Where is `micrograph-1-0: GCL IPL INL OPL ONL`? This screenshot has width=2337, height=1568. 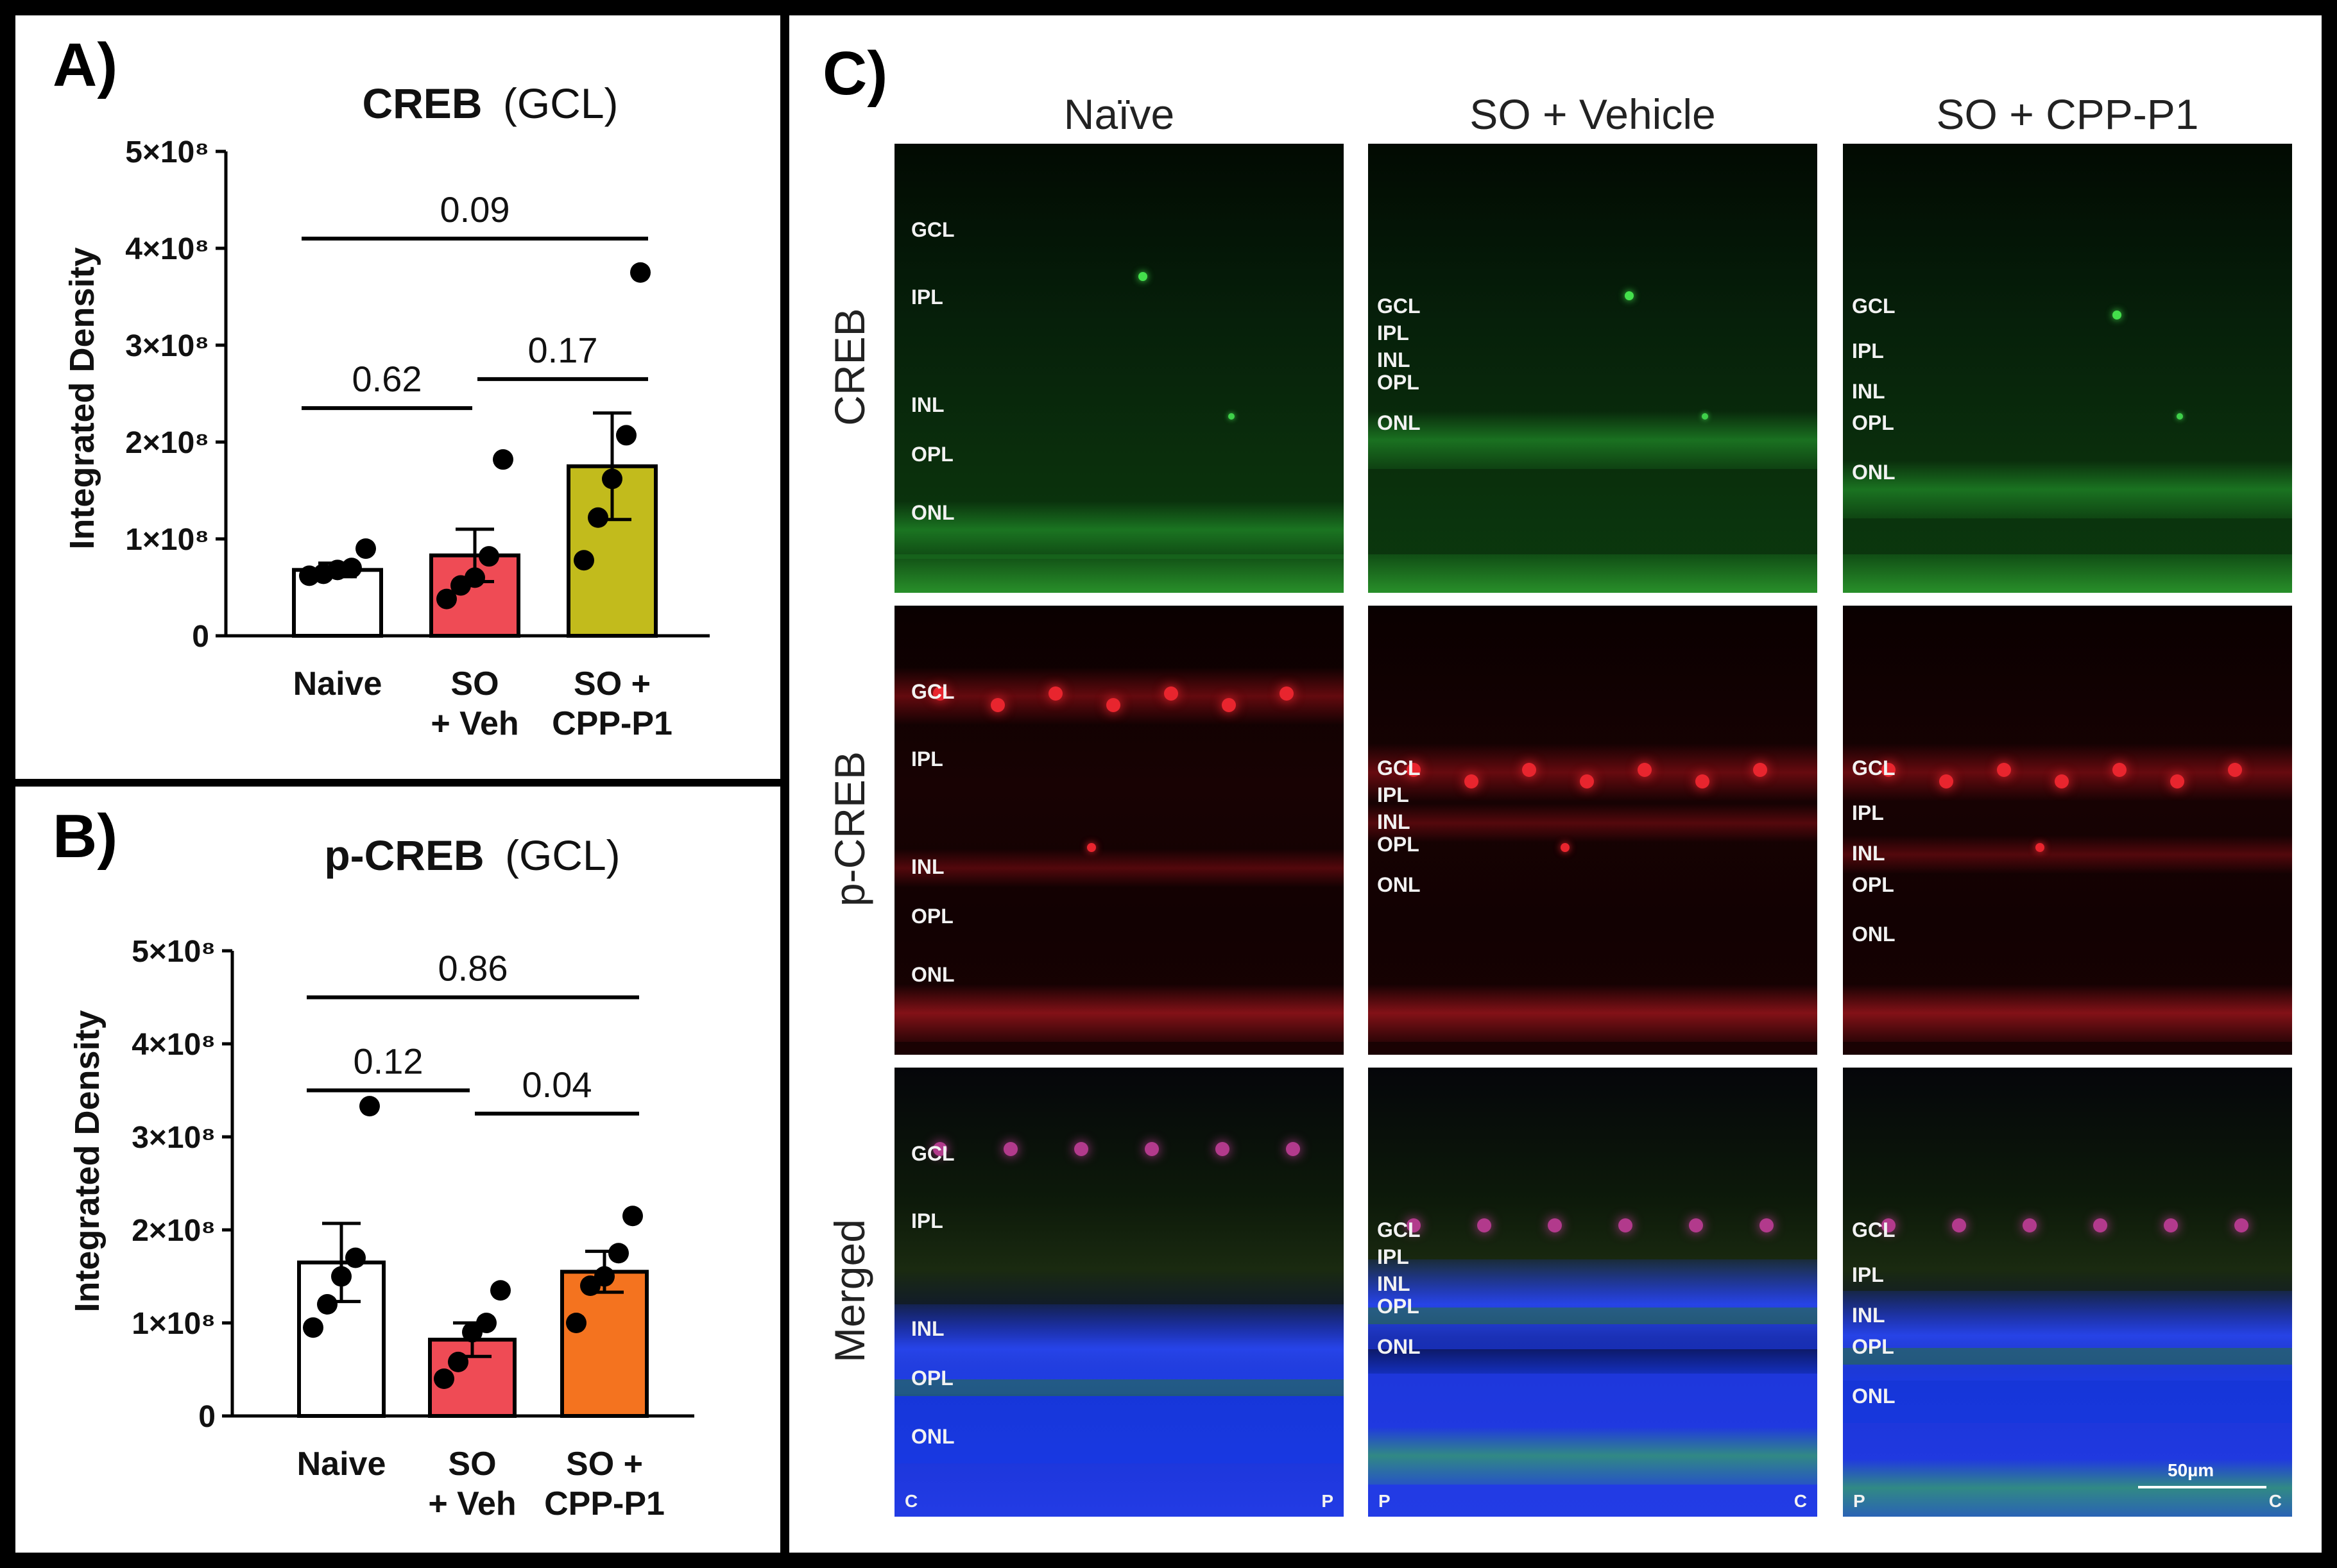
micrograph-1-0: GCL IPL INL OPL ONL is located at coordinates (1119, 830).